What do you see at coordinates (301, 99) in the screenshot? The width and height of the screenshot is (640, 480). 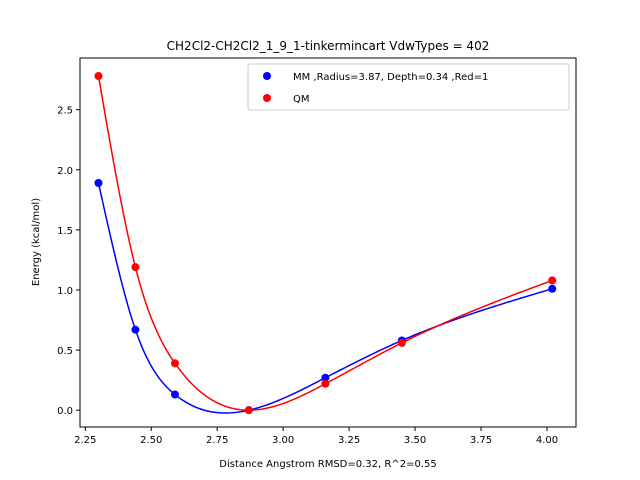 I see `legend-label: QM` at bounding box center [301, 99].